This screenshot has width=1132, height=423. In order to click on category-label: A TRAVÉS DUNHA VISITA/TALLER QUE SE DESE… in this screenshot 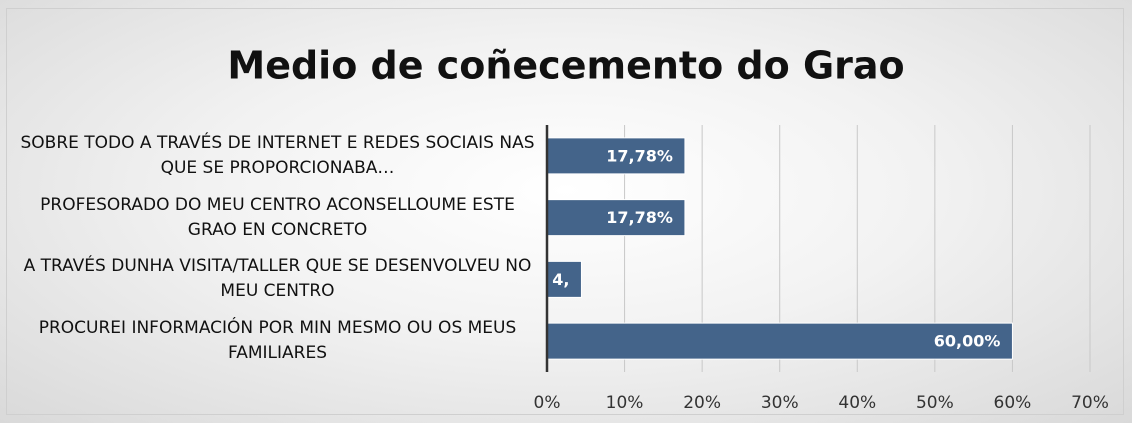, I will do `click(277, 279)`.